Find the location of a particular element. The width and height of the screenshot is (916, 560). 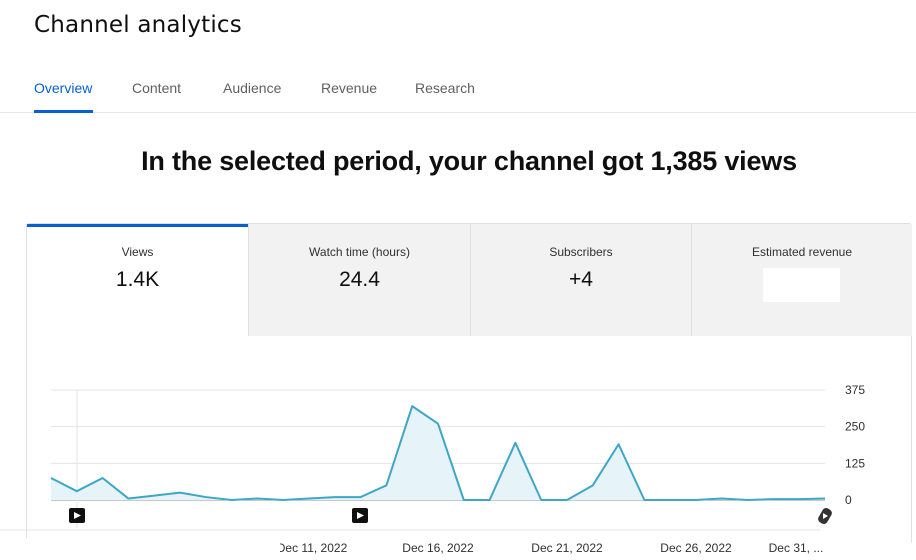

tab-content: Content is located at coordinates (157, 88).